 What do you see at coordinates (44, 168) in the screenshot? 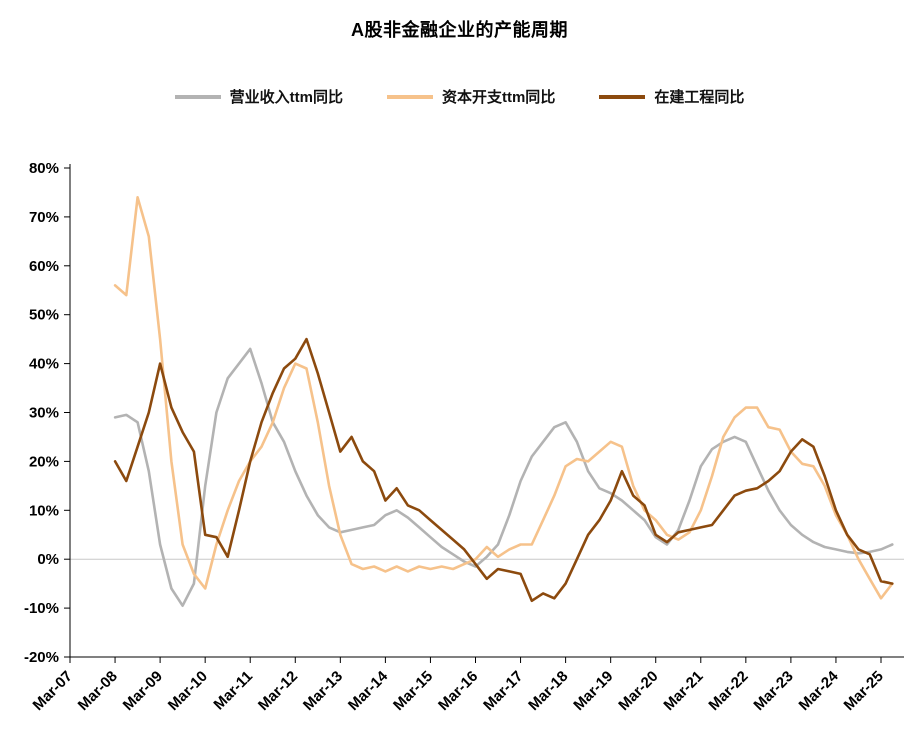
I see `y-tick-label: 80%` at bounding box center [44, 168].